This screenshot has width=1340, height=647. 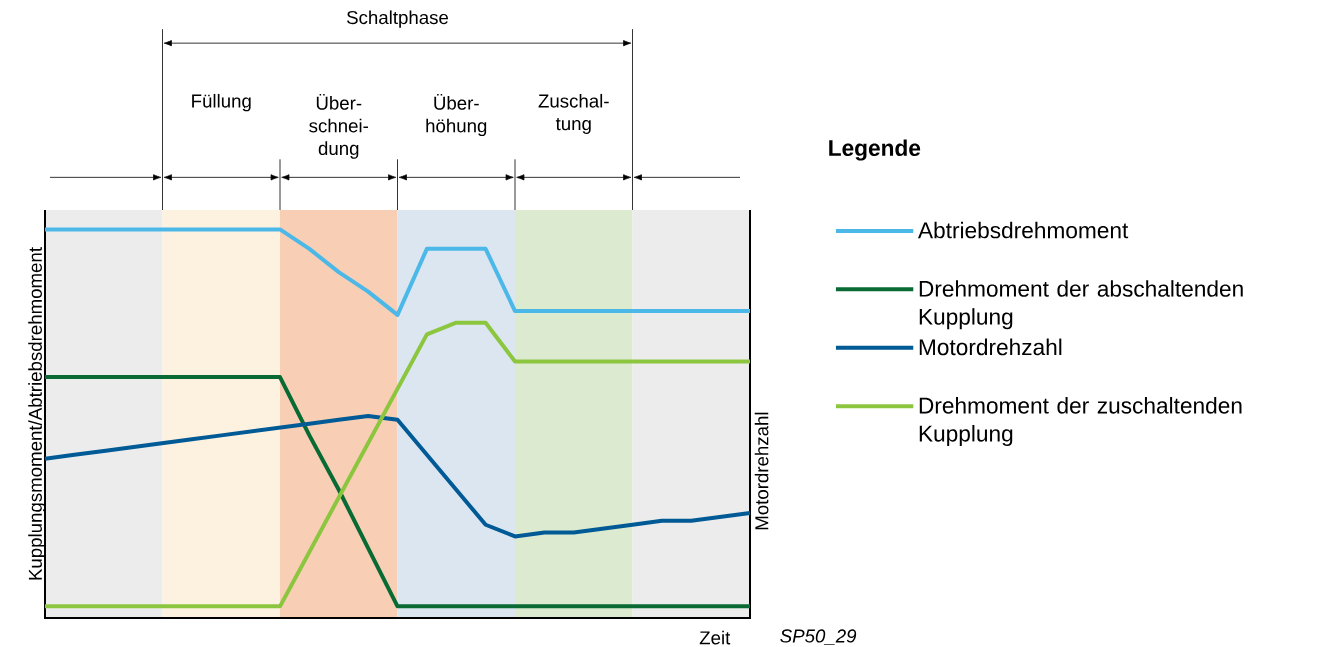 I want to click on y-axis-title: Kupplungsmoment/Abtriebsdrehmoment, so click(x=37, y=413).